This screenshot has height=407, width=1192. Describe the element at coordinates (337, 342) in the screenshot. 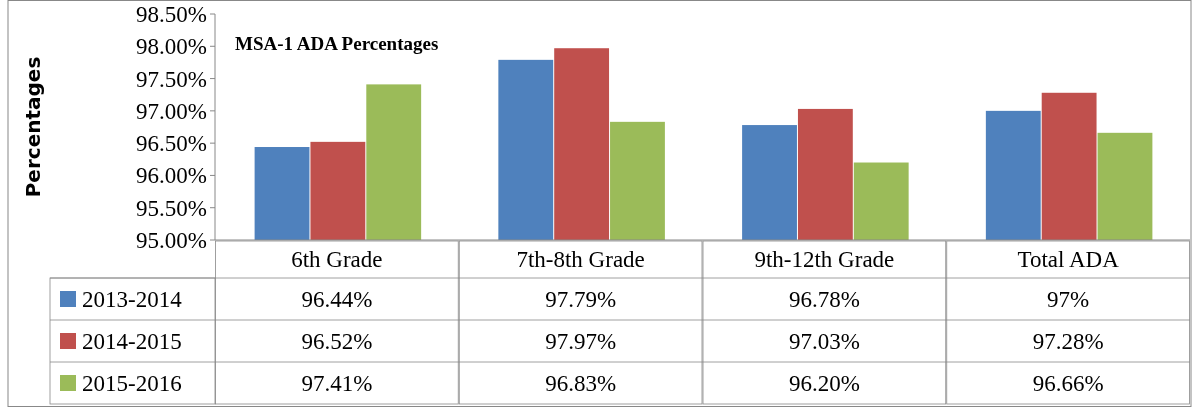

I see `data-label: 96.52%` at that location.